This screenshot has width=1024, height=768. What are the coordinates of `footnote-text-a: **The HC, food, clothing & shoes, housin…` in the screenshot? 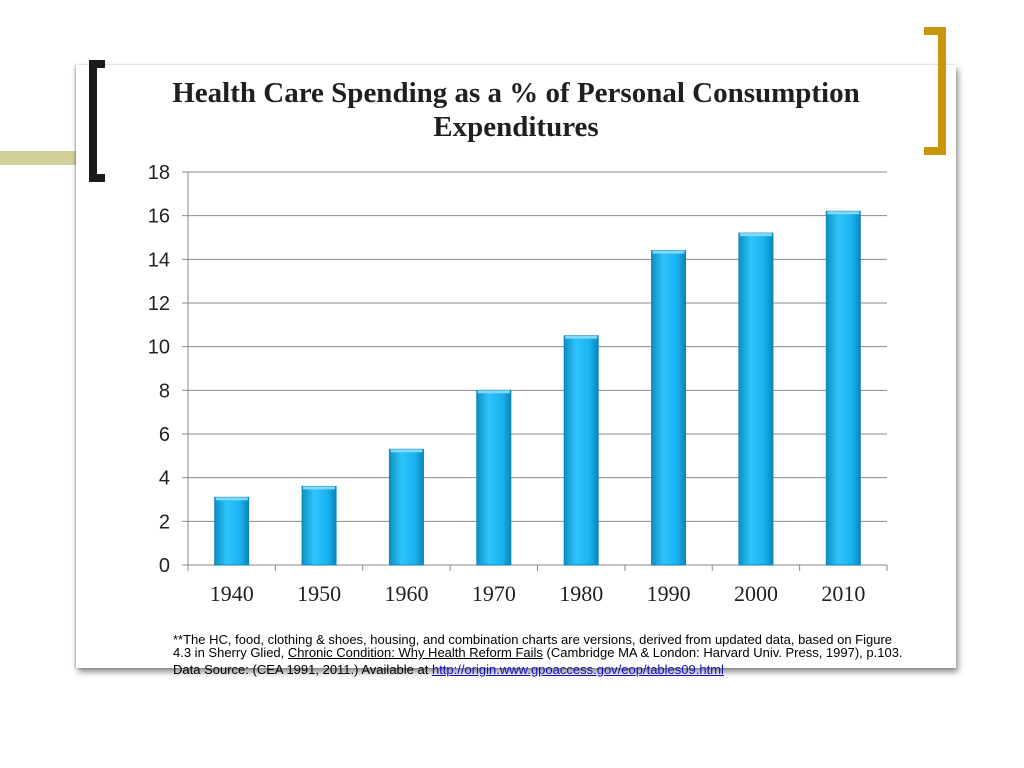 It's located at (533, 646).